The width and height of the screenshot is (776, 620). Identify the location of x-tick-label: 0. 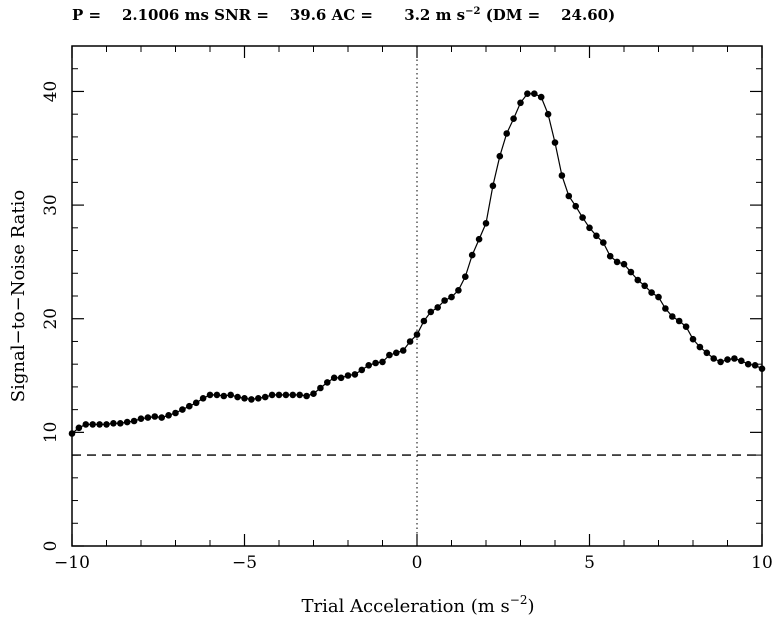
(417, 563).